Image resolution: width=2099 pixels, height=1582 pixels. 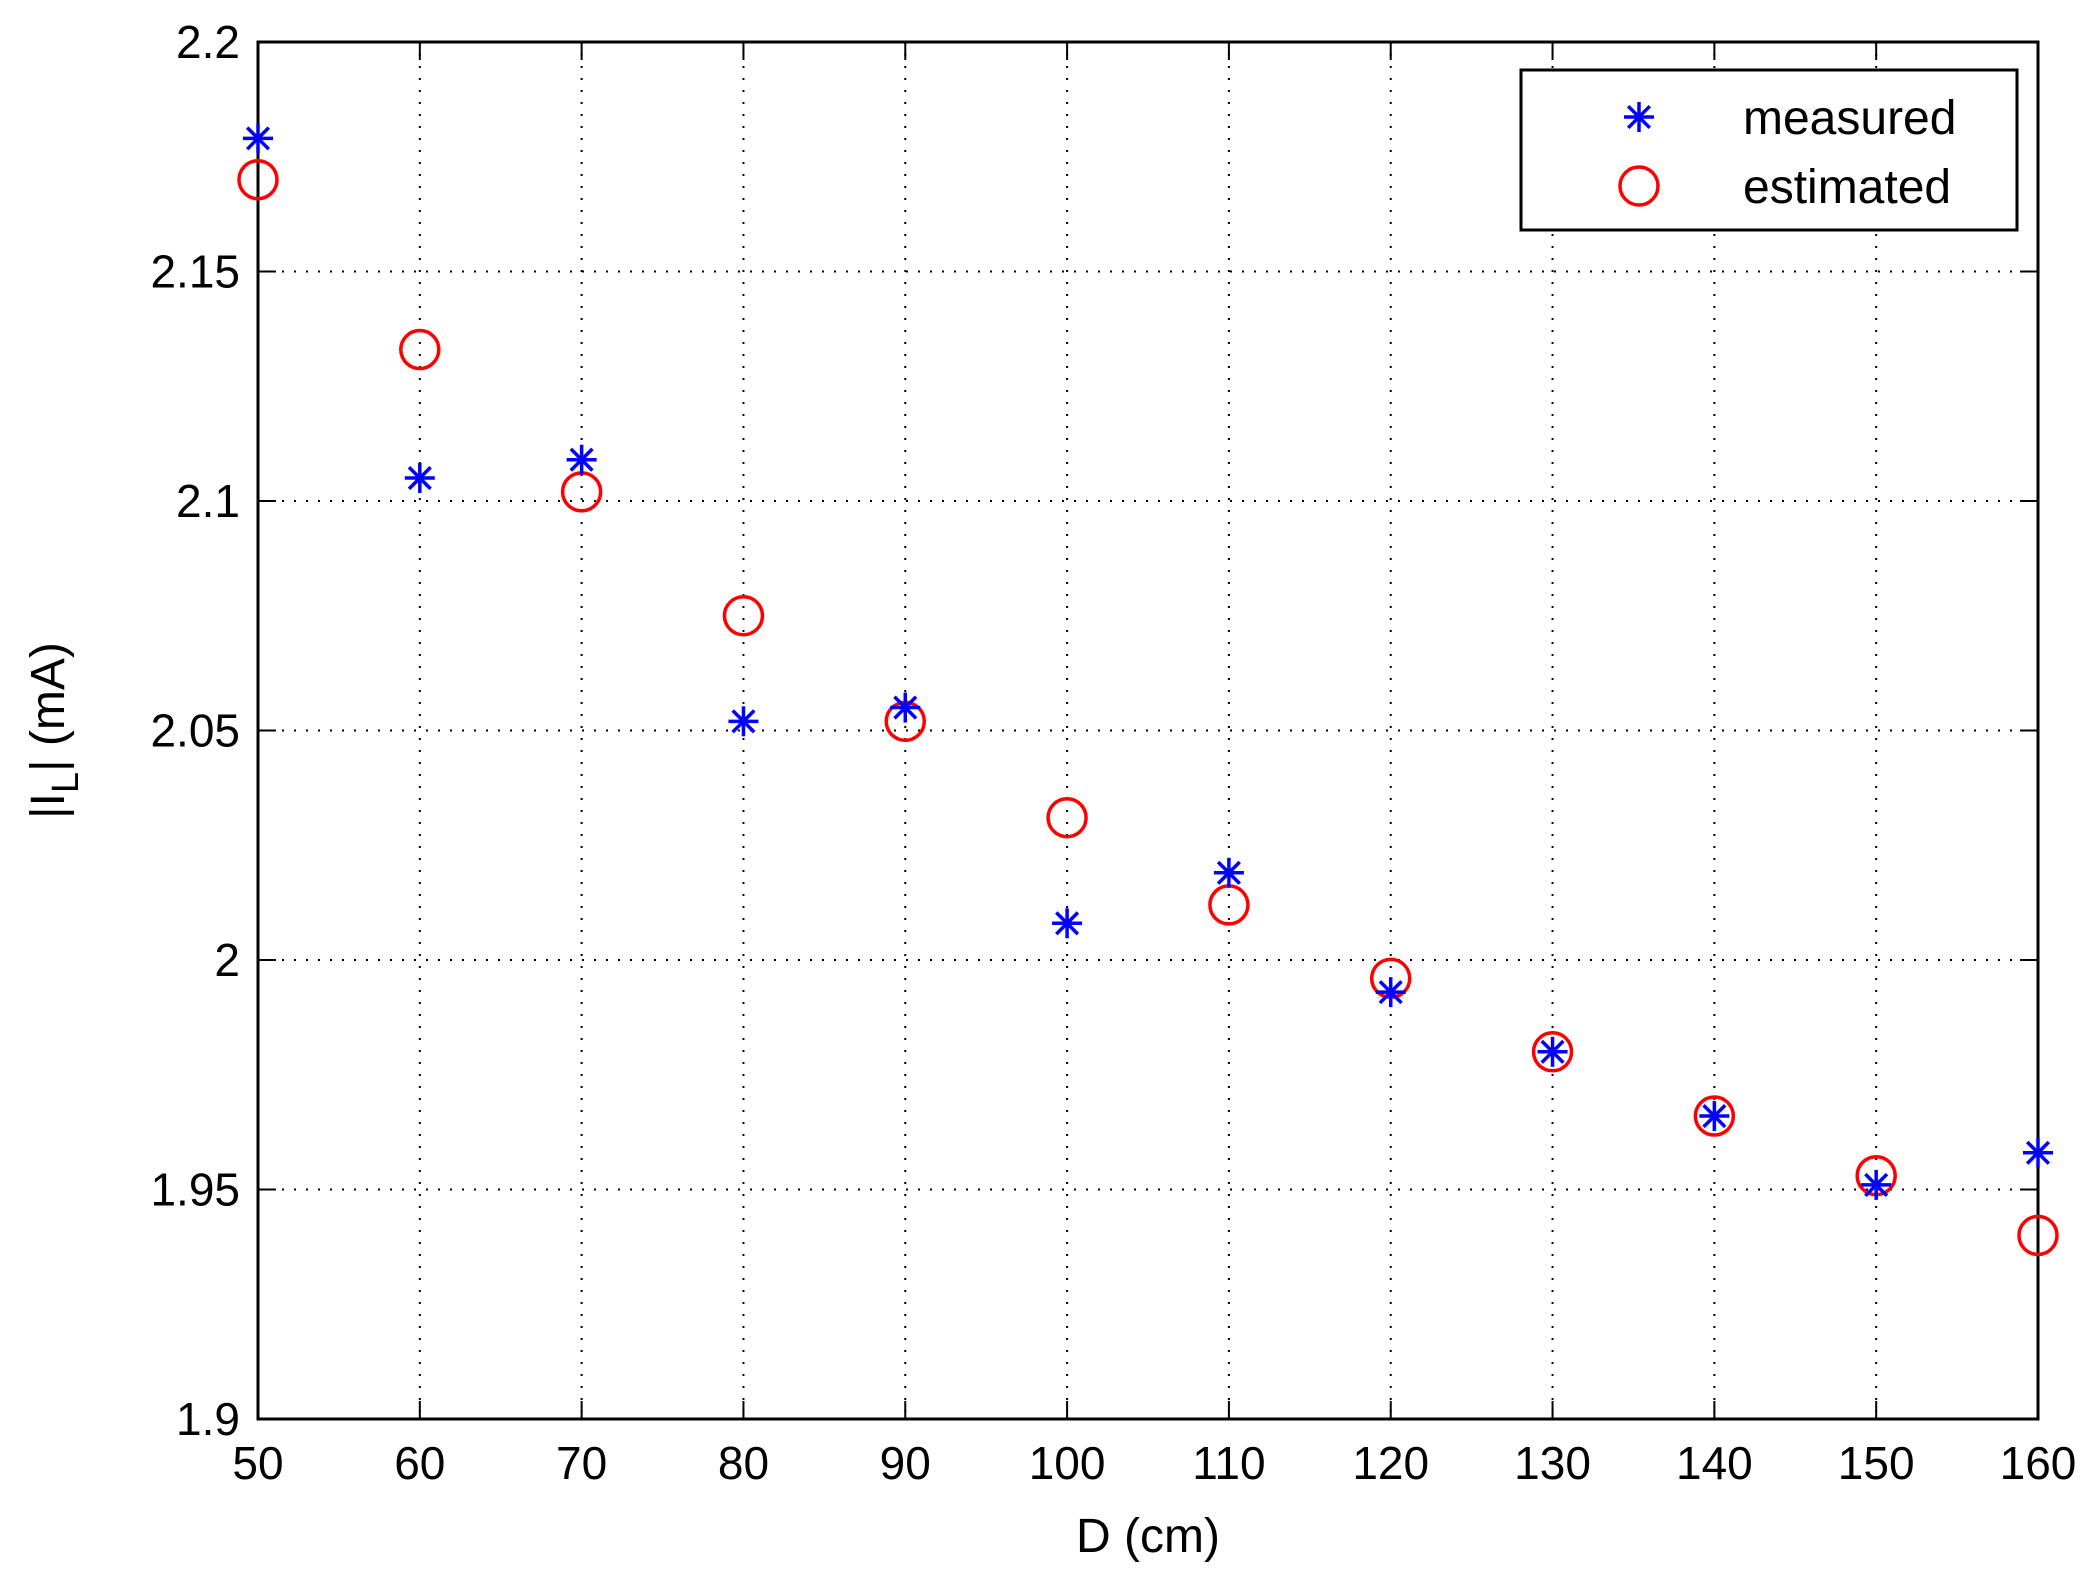 I want to click on x-tick-label: 100, so click(x=1067, y=1463).